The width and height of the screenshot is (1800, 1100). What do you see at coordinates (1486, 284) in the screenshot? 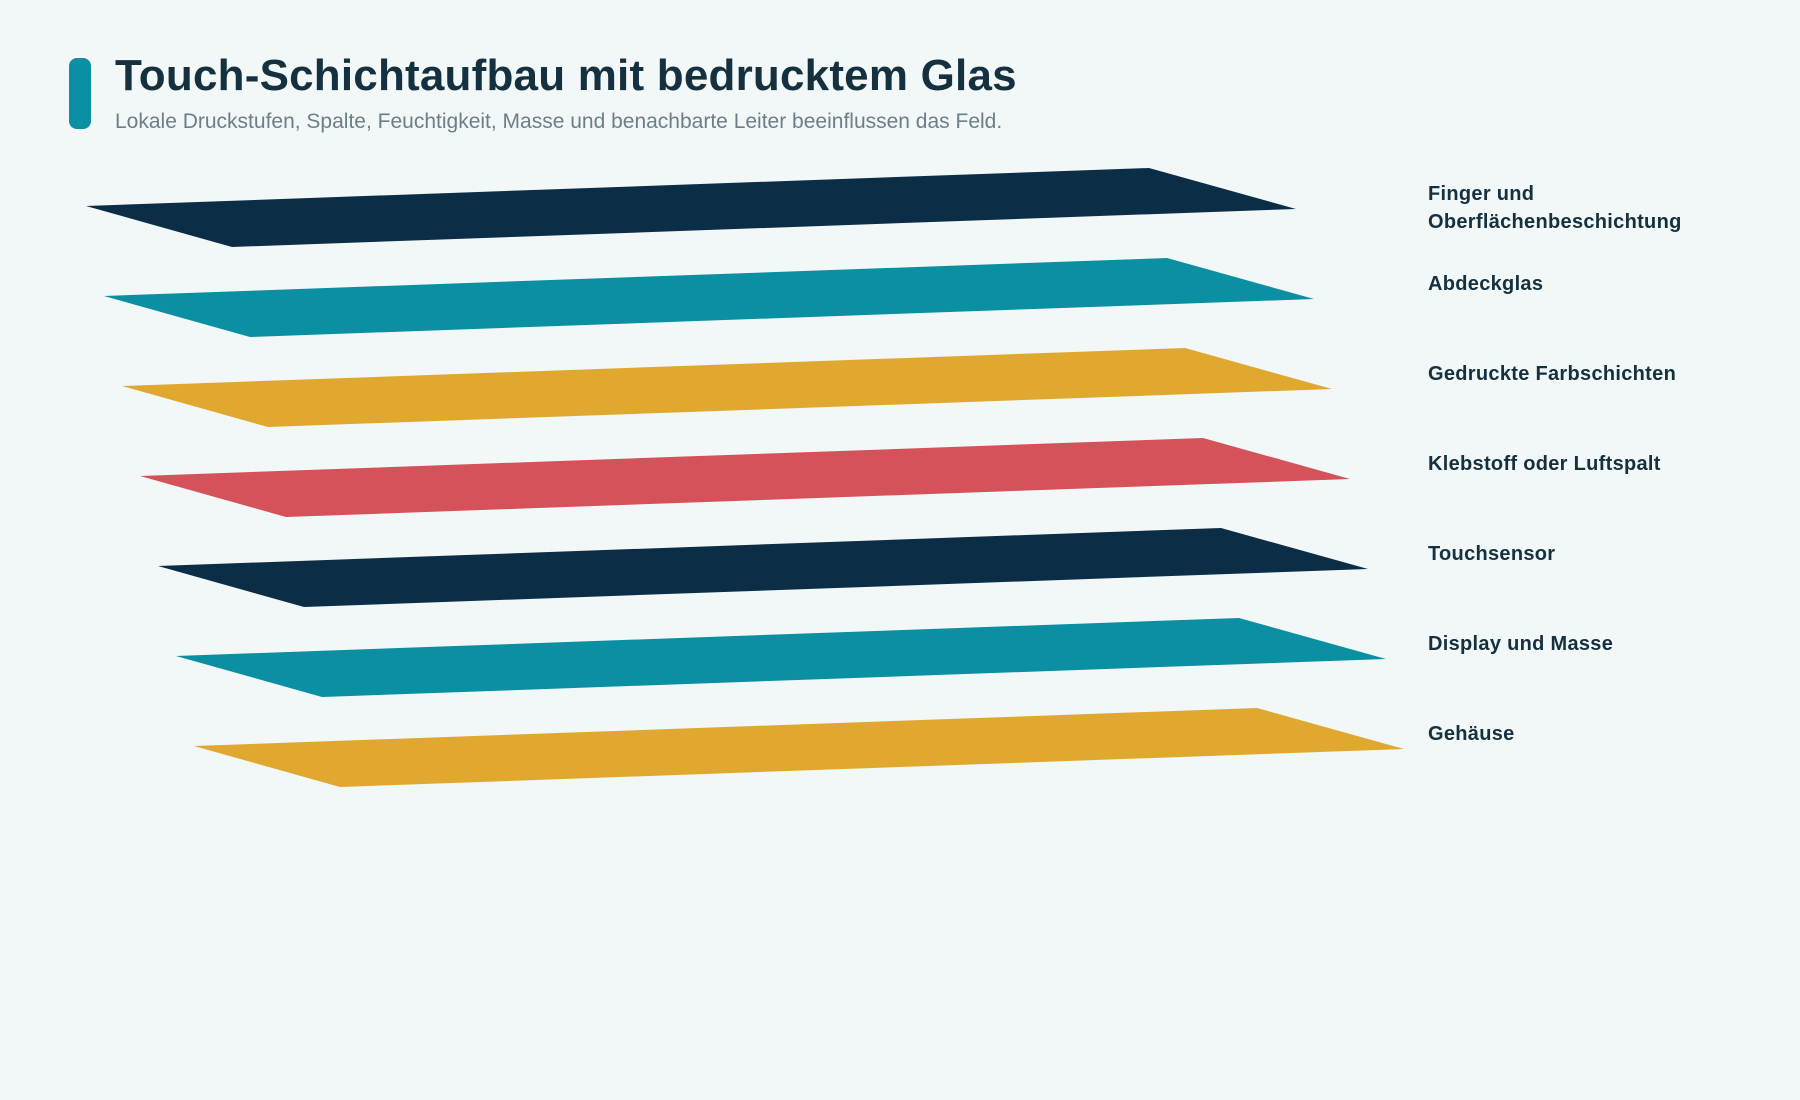
I see `layer-label-cover-glass: Abdeckglas` at bounding box center [1486, 284].